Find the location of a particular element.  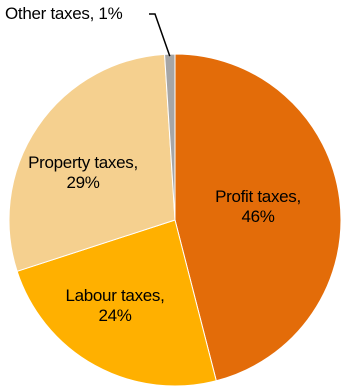

leader-lines is located at coordinates (160, 35).